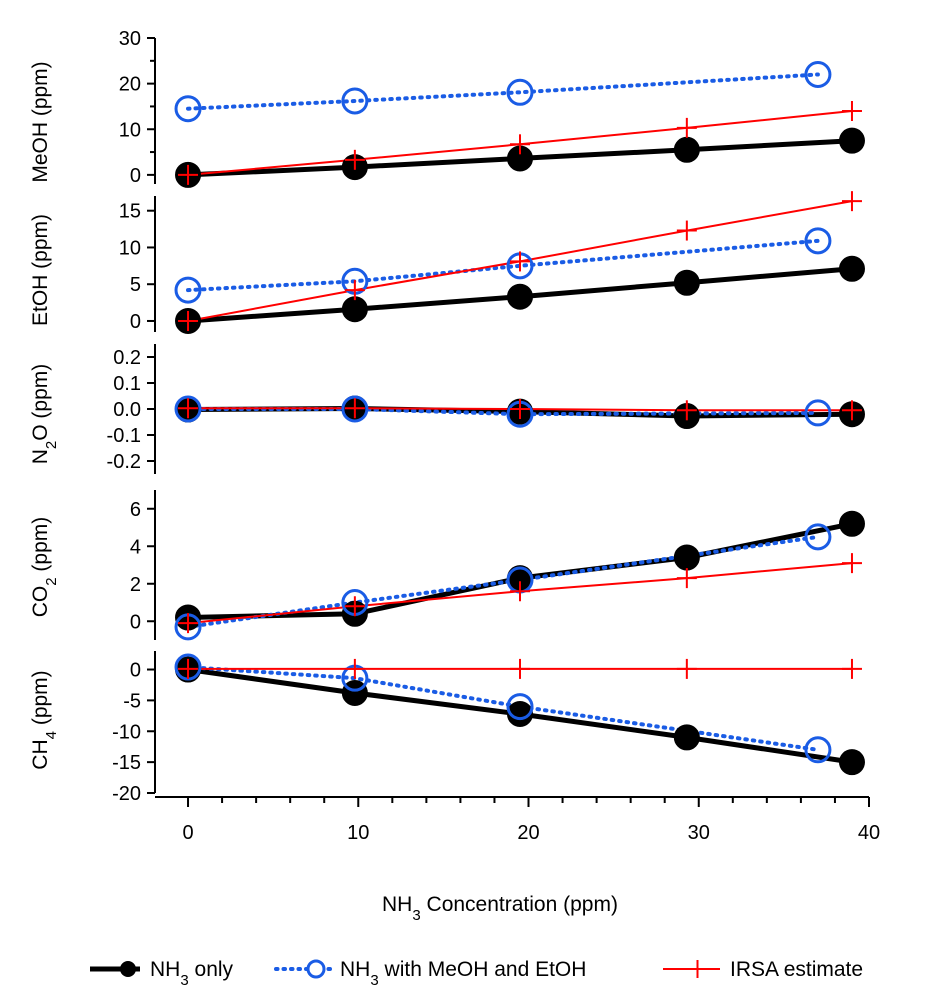  Describe the element at coordinates (44, 719) in the screenshot. I see `ch4-y-axis-label: CH4 (ppm)` at that location.